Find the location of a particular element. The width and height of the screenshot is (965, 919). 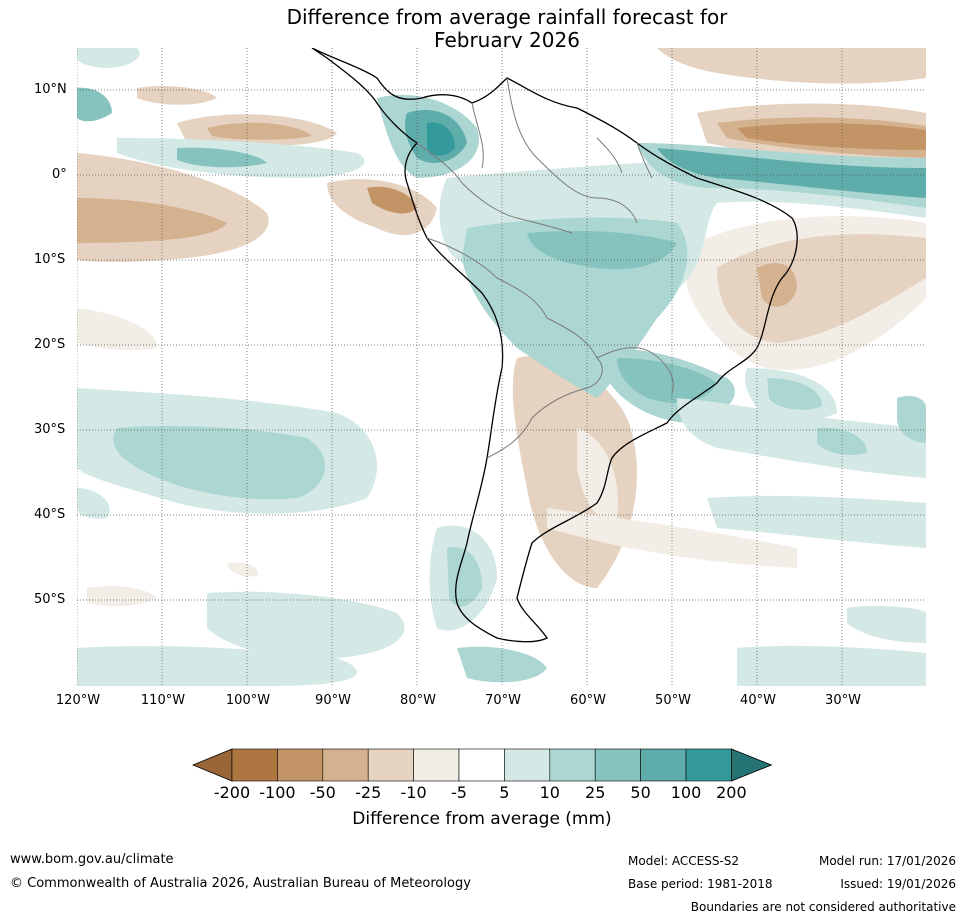

lon-label-60w: 60°W is located at coordinates (588, 700).